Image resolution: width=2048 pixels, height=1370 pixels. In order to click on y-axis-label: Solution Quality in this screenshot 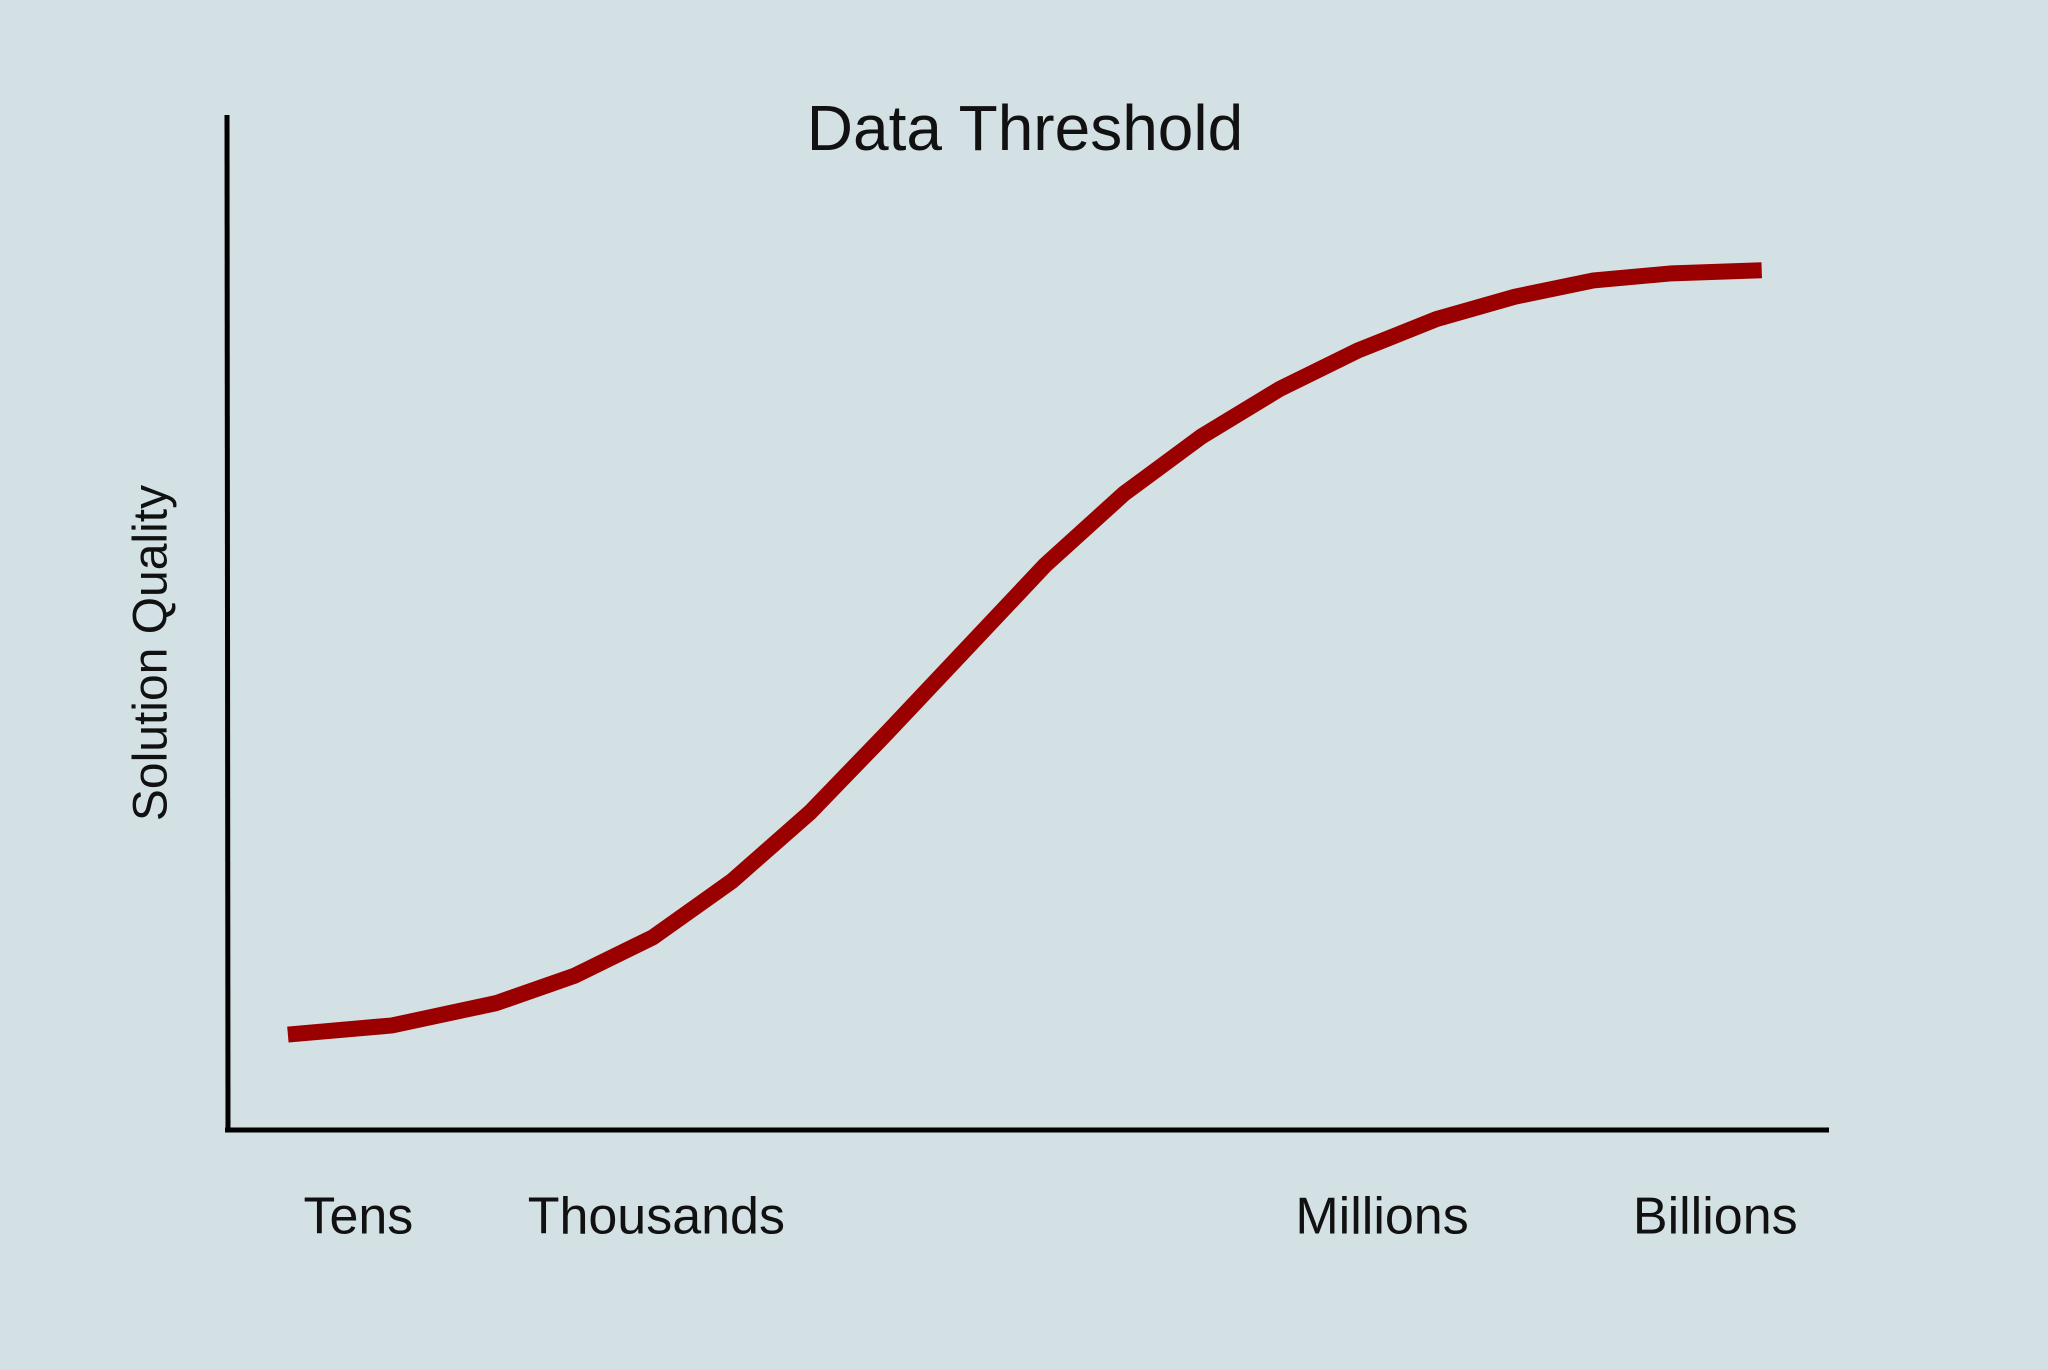, I will do `click(151, 653)`.